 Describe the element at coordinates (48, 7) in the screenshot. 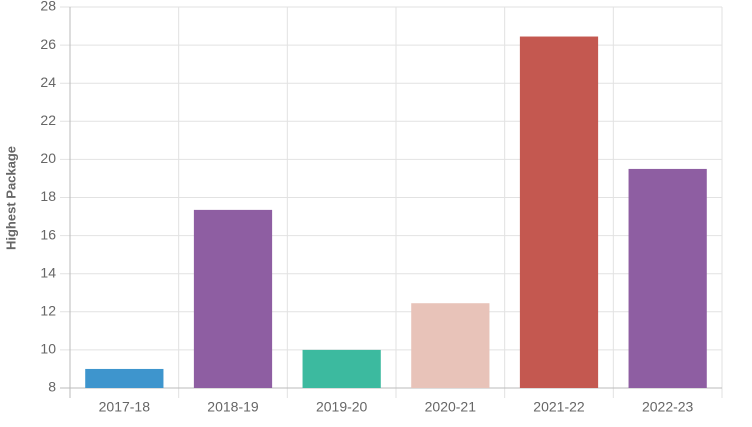

I see `y-tick-label: 28` at that location.